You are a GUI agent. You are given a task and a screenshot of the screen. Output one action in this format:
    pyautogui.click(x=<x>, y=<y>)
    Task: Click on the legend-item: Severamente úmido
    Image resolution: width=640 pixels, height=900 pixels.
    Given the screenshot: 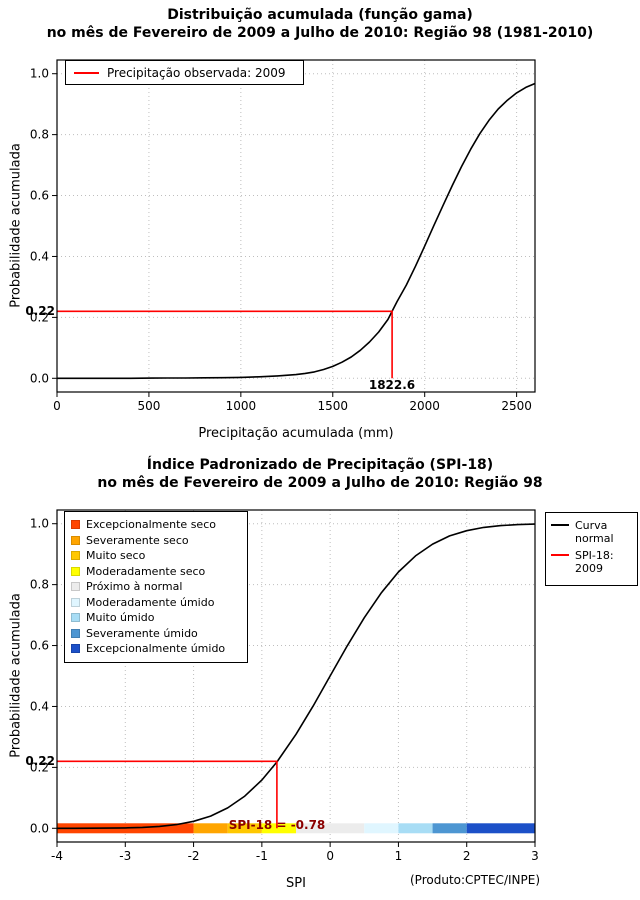 What is the action you would take?
    pyautogui.click(x=156, y=634)
    